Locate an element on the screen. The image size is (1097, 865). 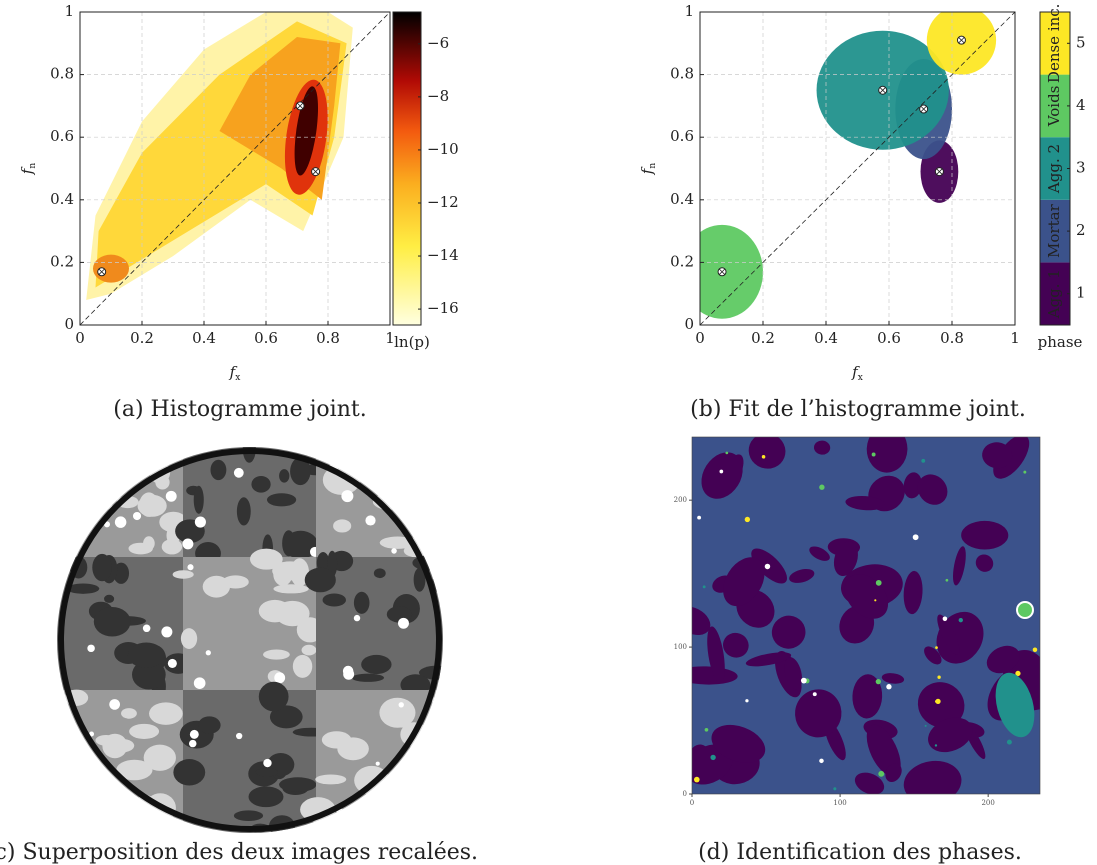
y-tick-label: 0.4 is located at coordinates (682, 199).